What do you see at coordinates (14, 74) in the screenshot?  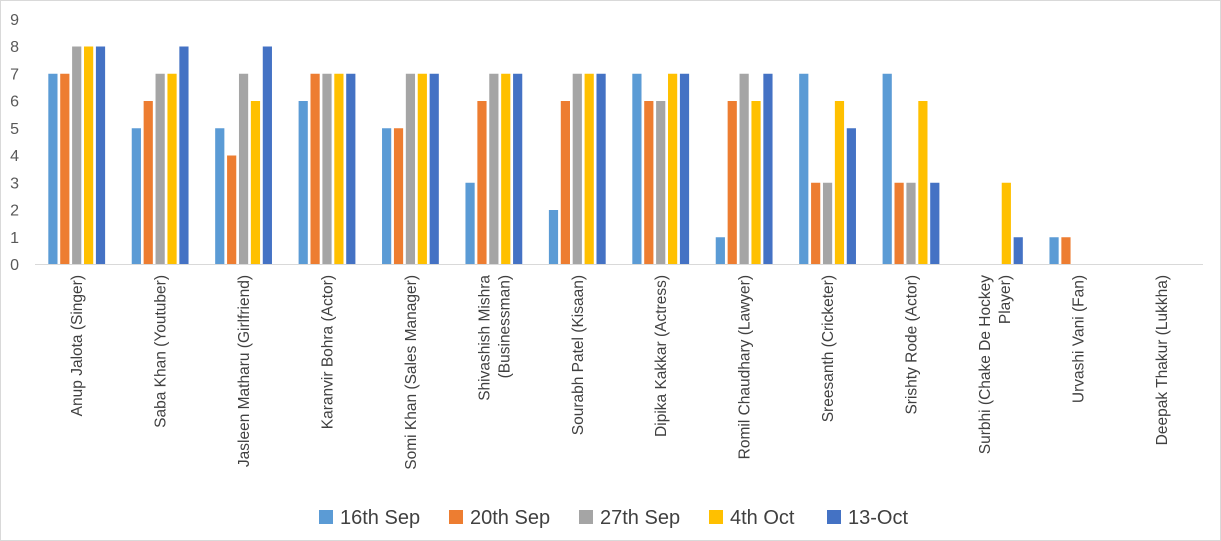 I see `y-tick-label: 7` at bounding box center [14, 74].